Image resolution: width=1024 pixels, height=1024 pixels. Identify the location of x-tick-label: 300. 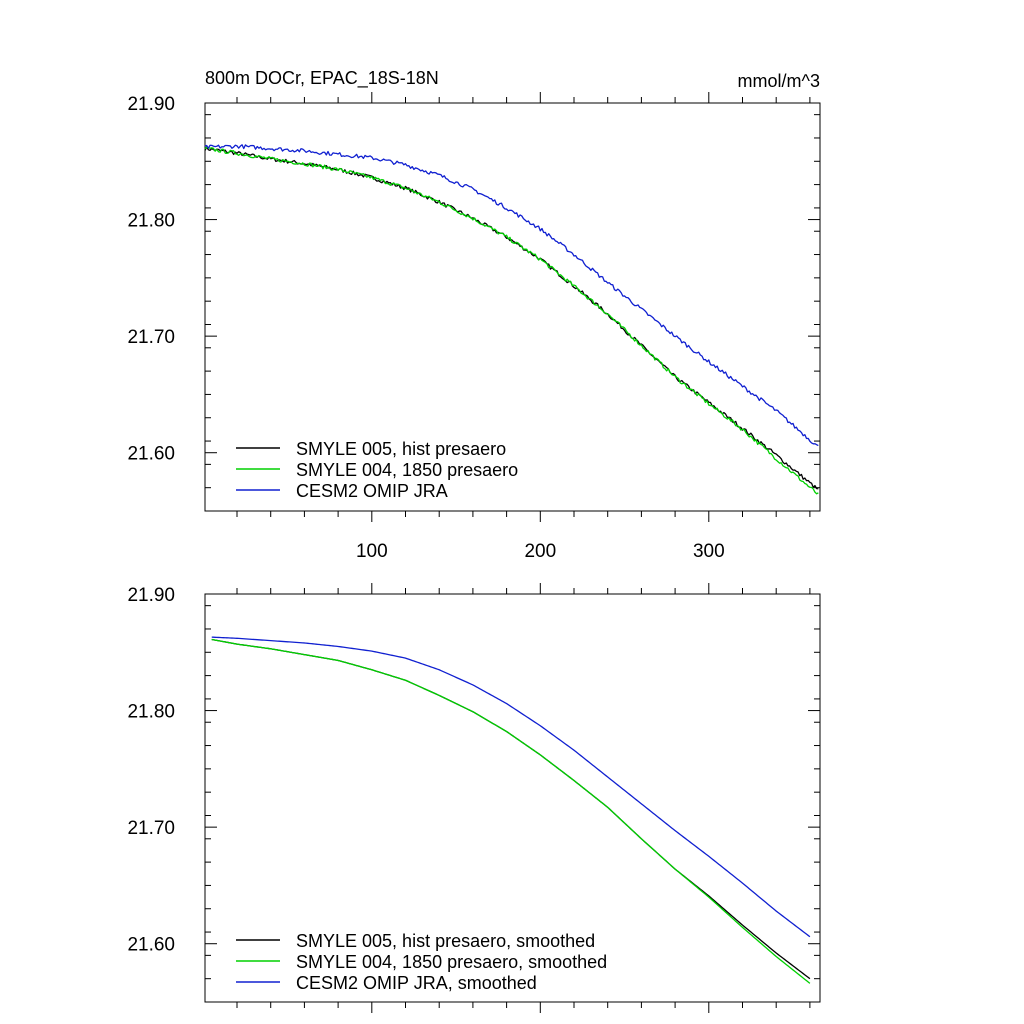
(709, 551).